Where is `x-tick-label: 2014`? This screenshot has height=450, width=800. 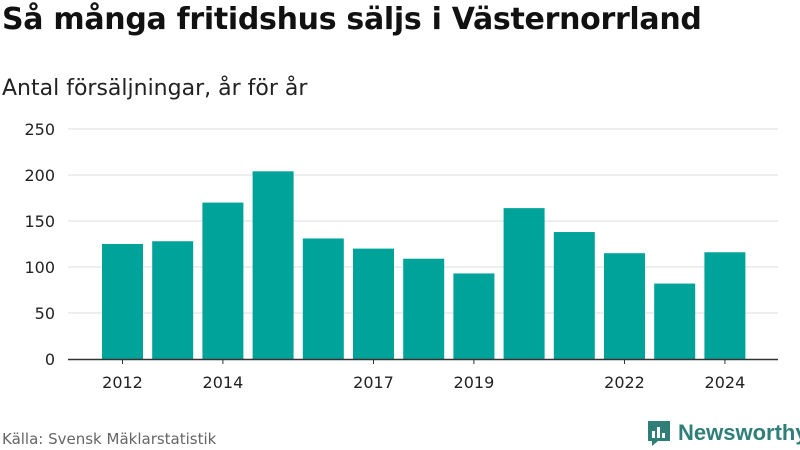
x-tick-label: 2014 is located at coordinates (223, 382).